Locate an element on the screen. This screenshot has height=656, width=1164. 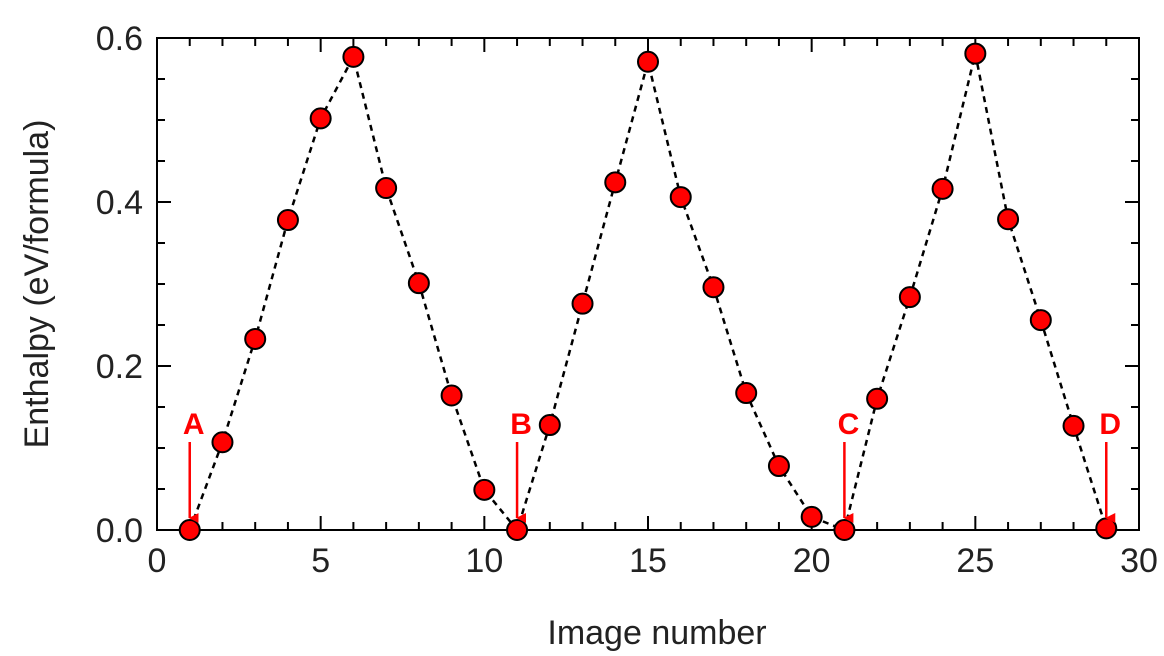
x-tick-label: 20 is located at coordinates (812, 561).